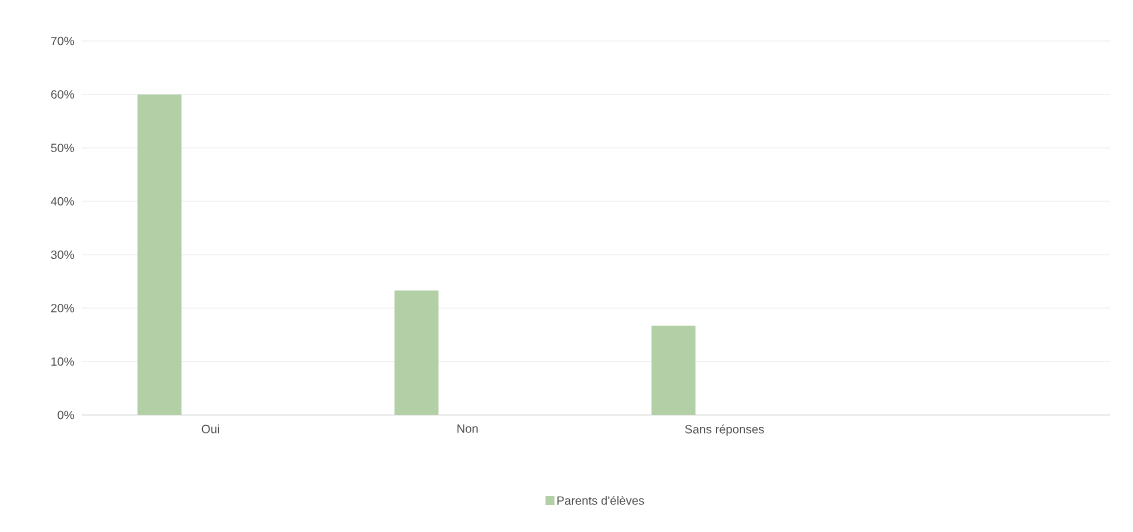 The height and width of the screenshot is (532, 1133). What do you see at coordinates (63, 41) in the screenshot?
I see `y-tick-label: 70%` at bounding box center [63, 41].